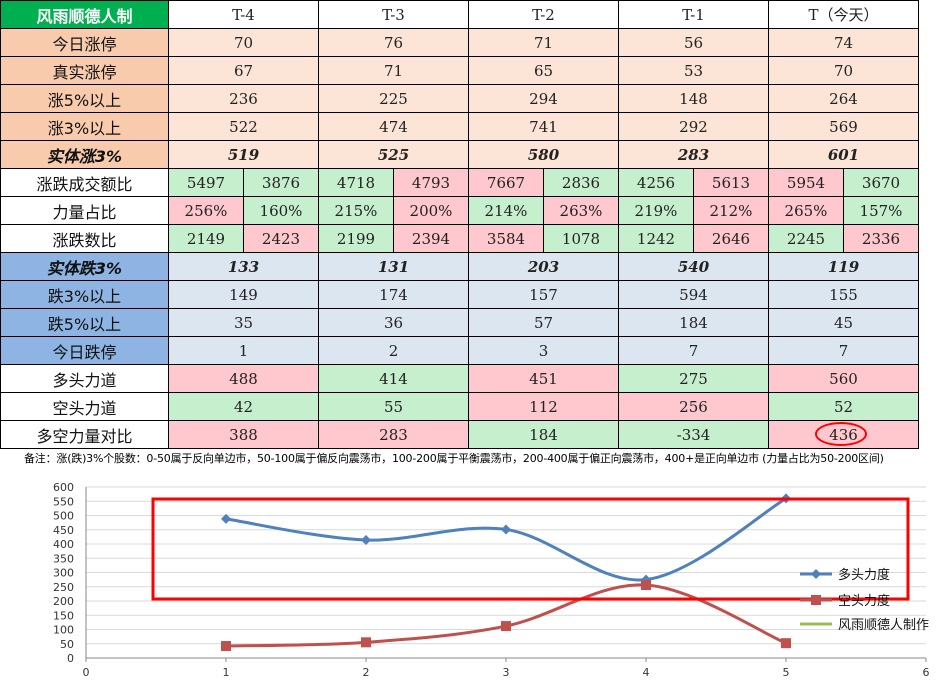 The width and height of the screenshot is (949, 697). I want to click on y-tick-label: 600, so click(63, 487).